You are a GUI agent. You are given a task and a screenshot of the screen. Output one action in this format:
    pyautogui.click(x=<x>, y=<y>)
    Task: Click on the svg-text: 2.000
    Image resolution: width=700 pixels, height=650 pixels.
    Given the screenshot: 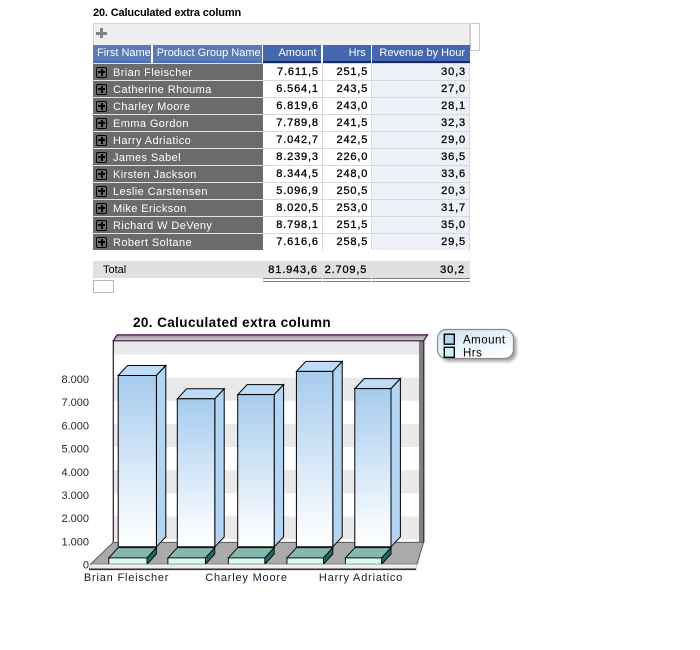 What is the action you would take?
    pyautogui.click(x=75, y=519)
    